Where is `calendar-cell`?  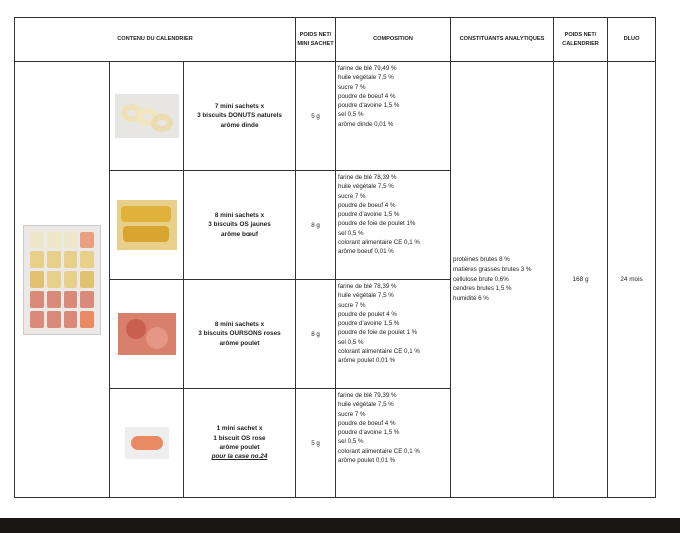
calendar-cell is located at coordinates (62, 279).